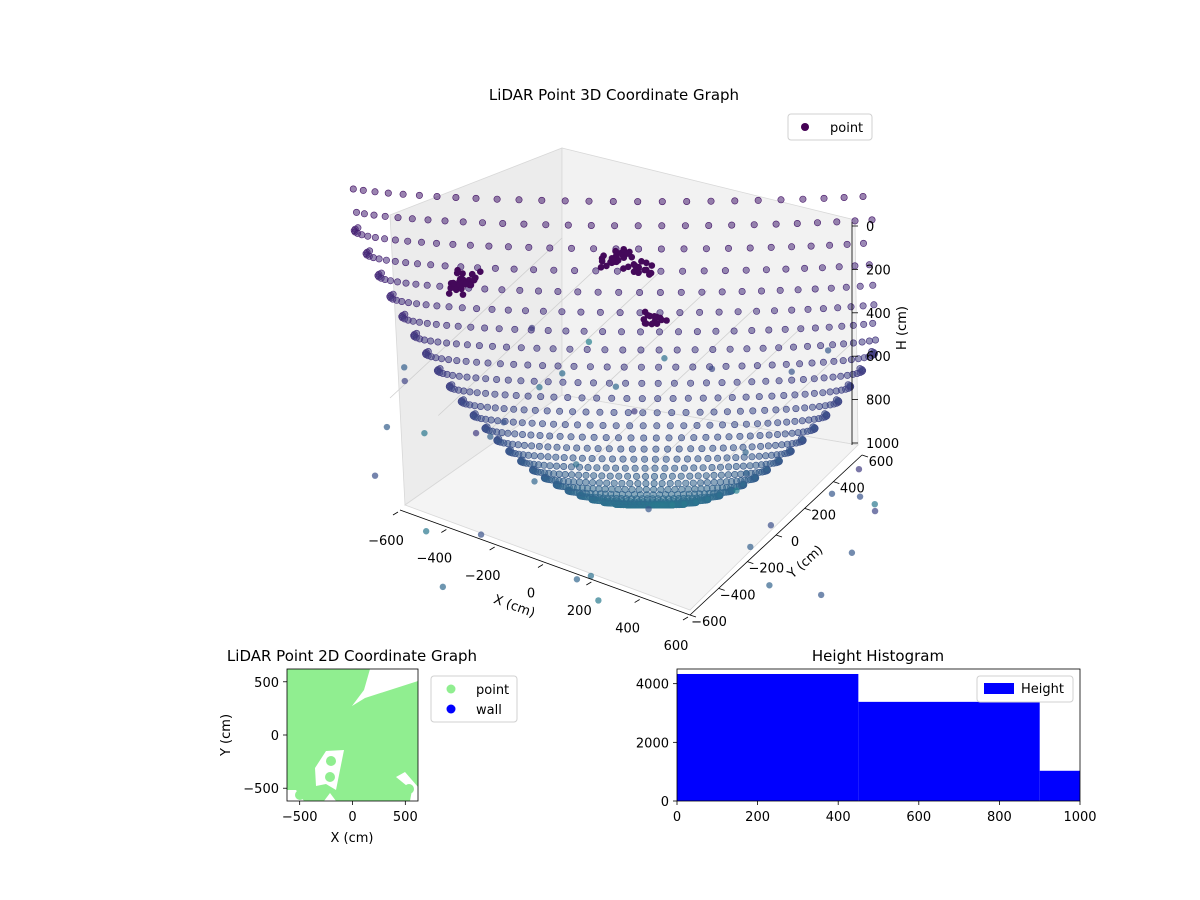 The width and height of the screenshot is (1200, 900). I want to click on z-tick-3d: 800, so click(878, 401).